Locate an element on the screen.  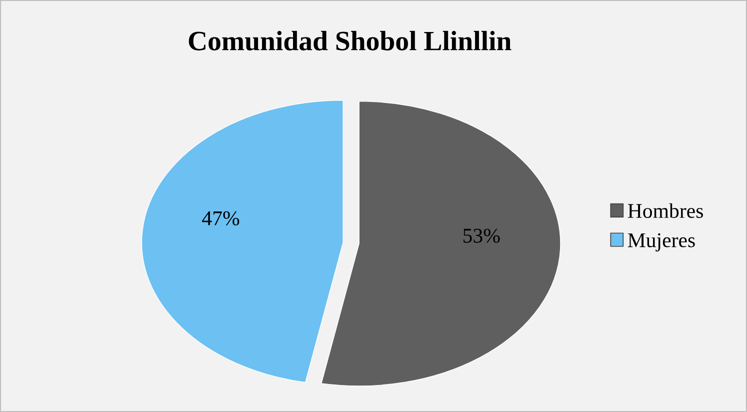
data-label: 53% is located at coordinates (482, 235).